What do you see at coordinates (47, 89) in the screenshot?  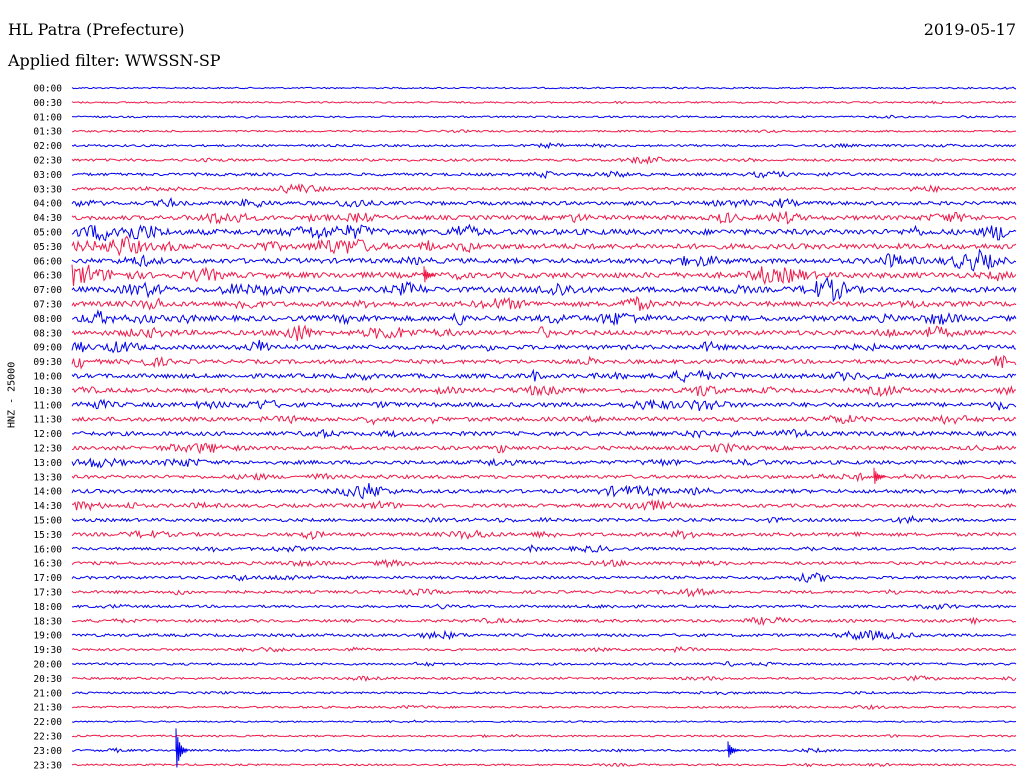 I see `row-time-label: 00:00` at bounding box center [47, 89].